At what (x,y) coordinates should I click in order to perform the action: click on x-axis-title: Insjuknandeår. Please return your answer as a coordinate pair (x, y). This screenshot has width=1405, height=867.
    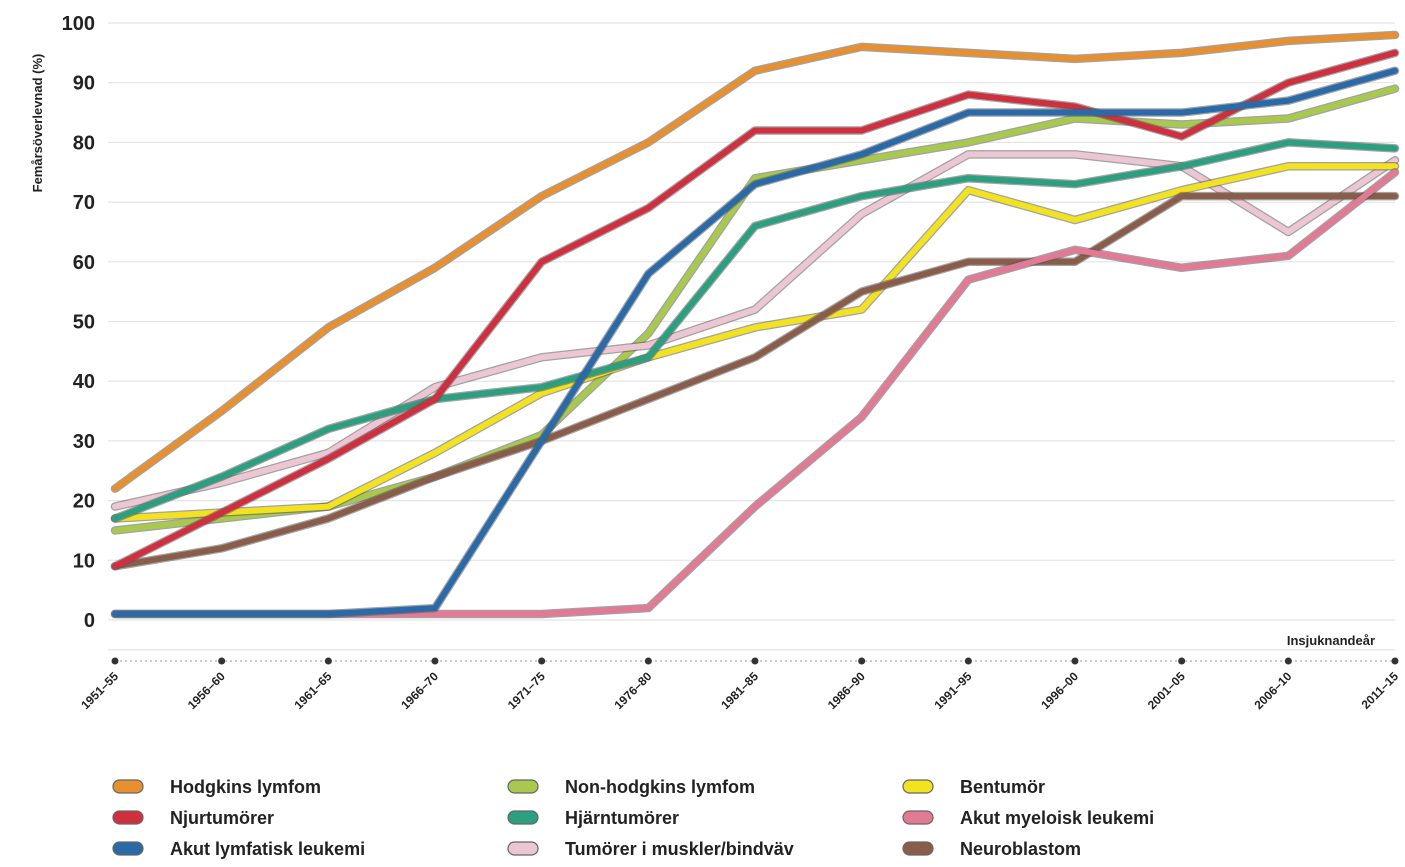
    Looking at the image, I should click on (1331, 640).